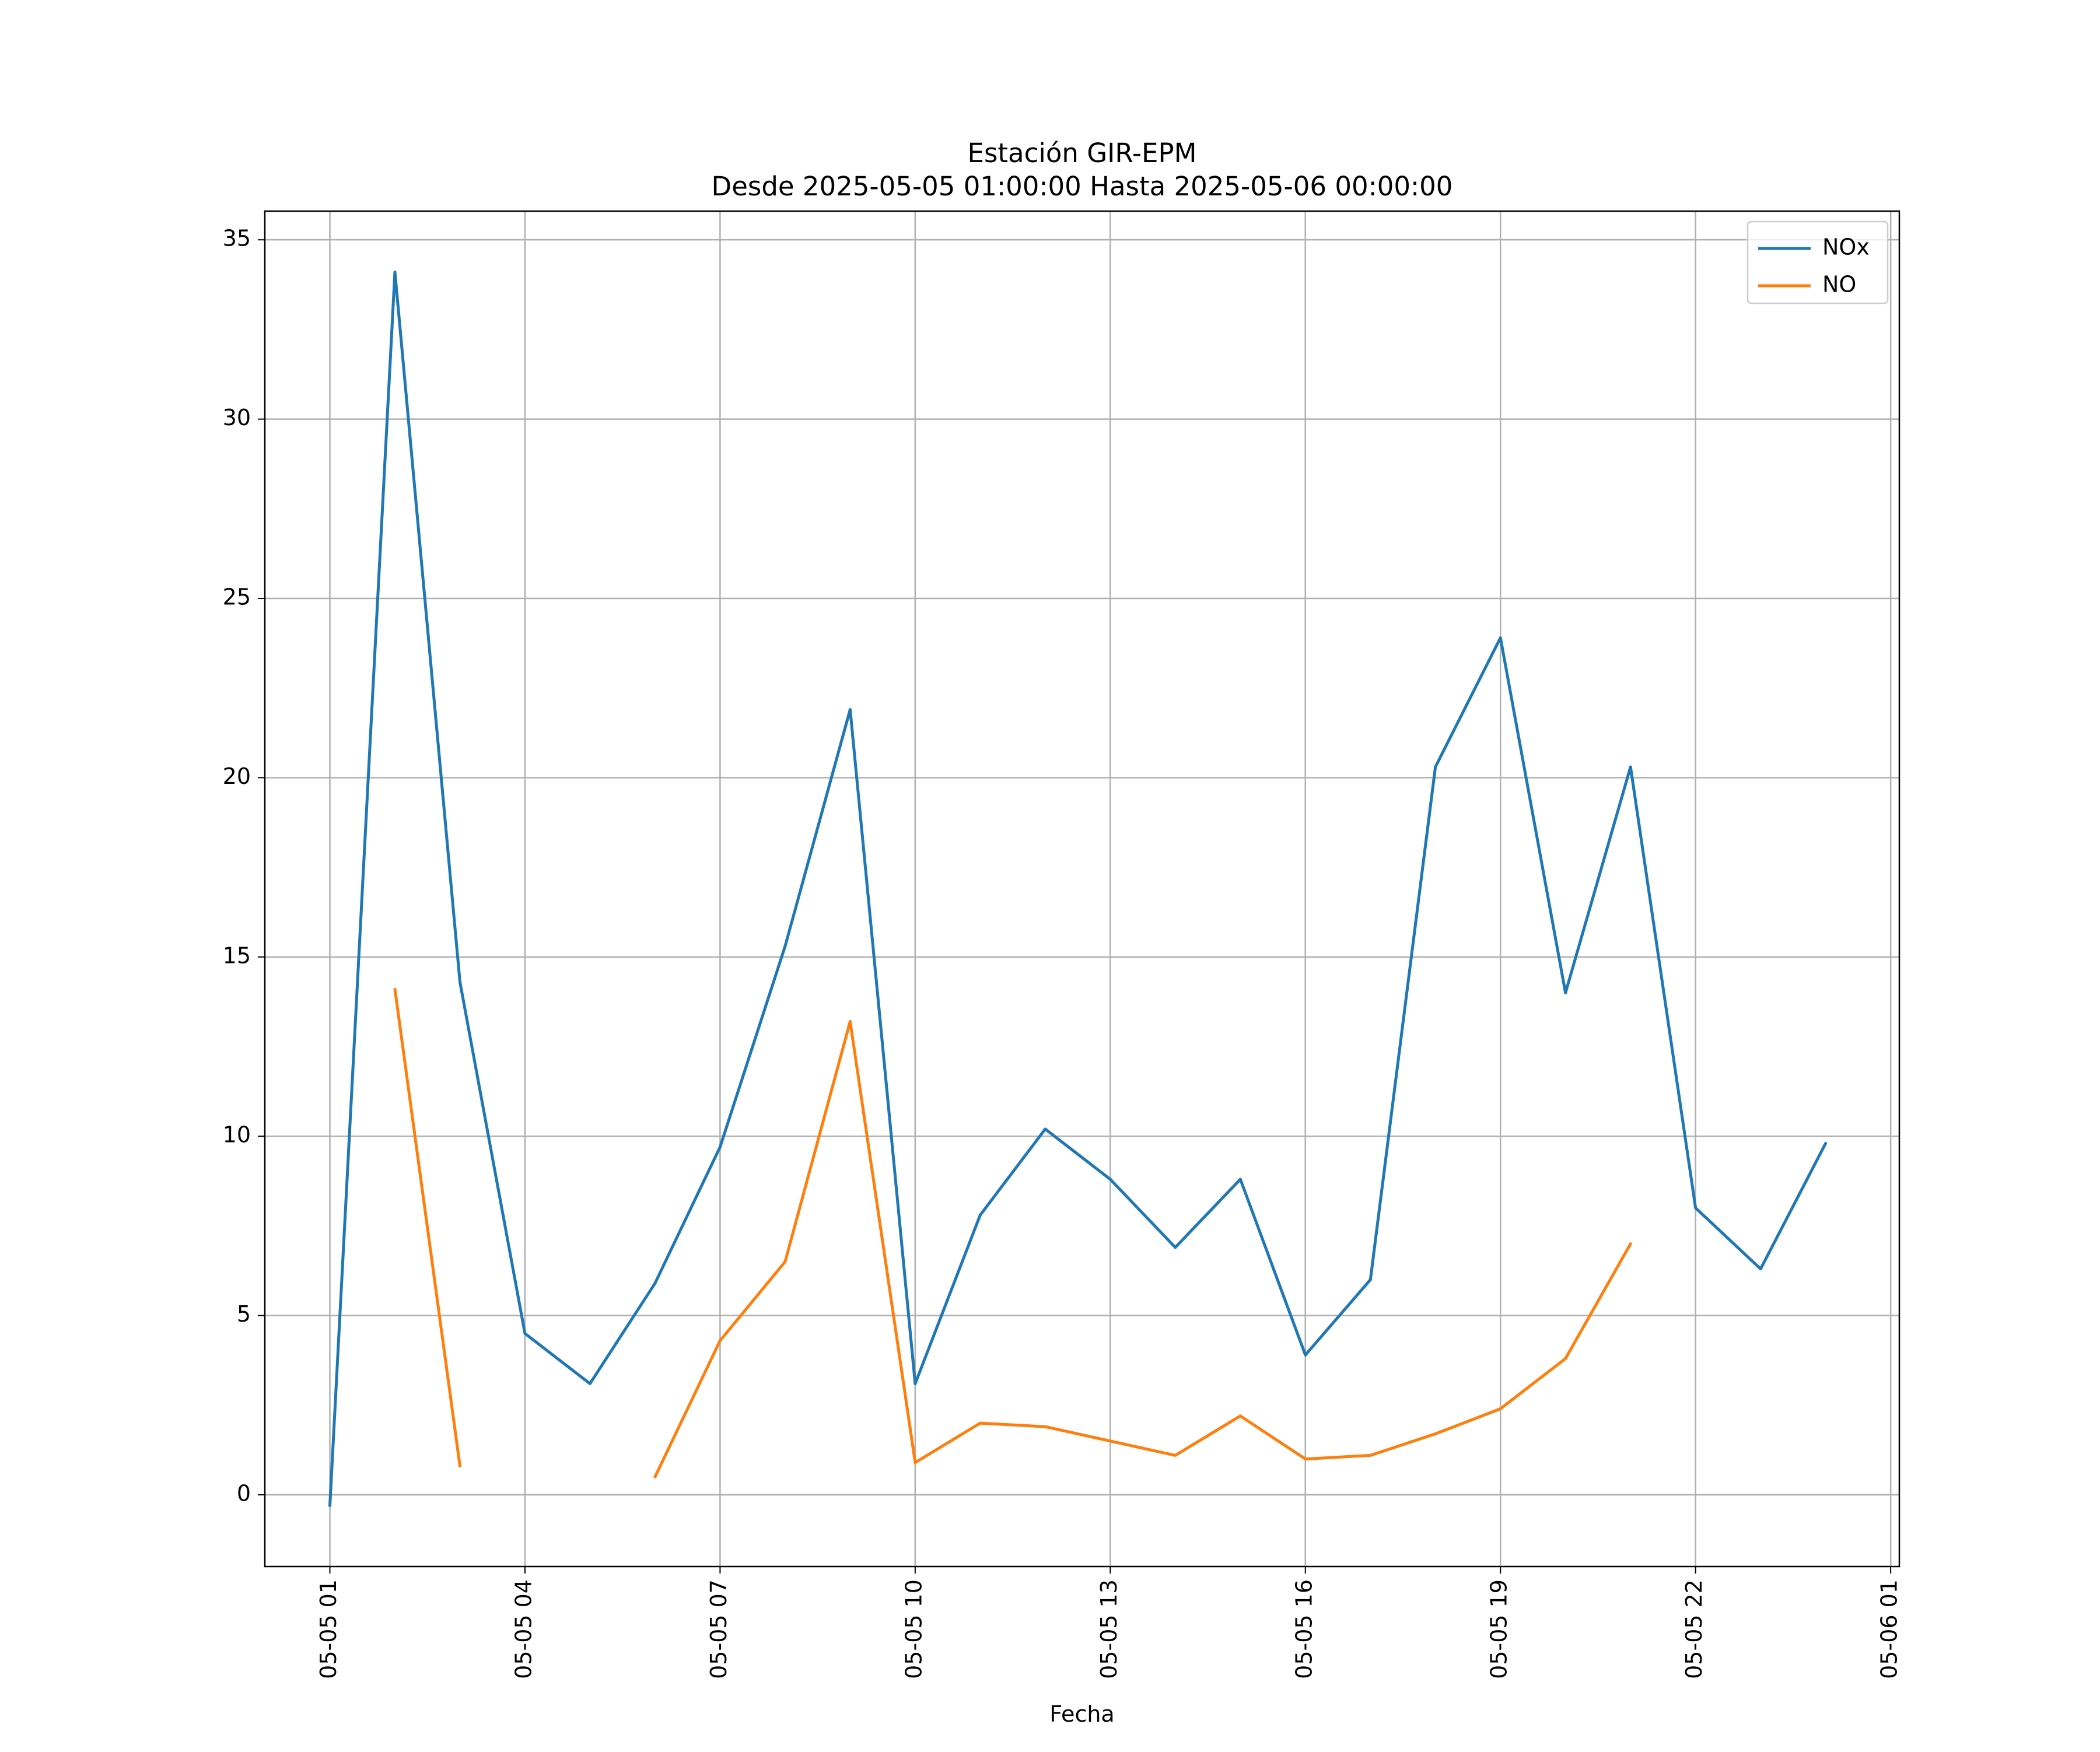 Image resolution: width=2100 pixels, height=1752 pixels. What do you see at coordinates (1109, 1629) in the screenshot?
I see `x-tick-label: 05-05 13` at bounding box center [1109, 1629].